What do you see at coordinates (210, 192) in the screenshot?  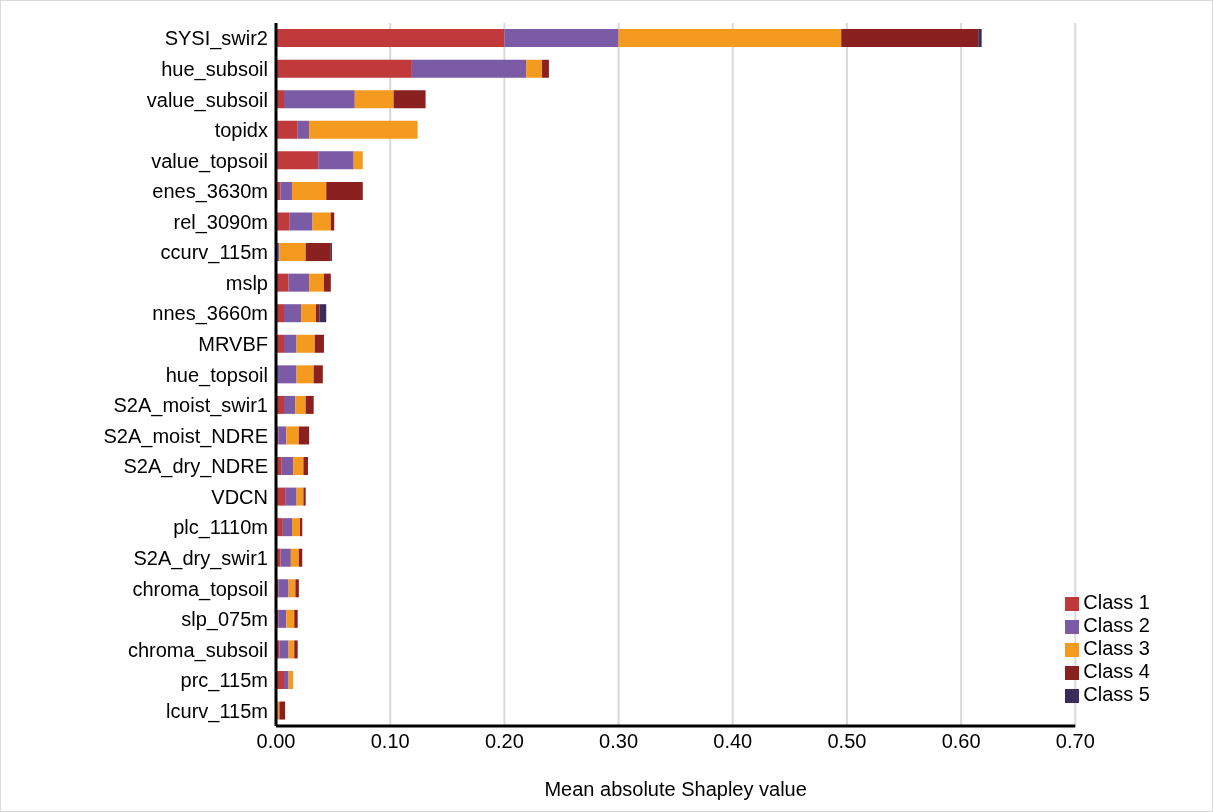 I see `y-tick-label: enes_3630m` at bounding box center [210, 192].